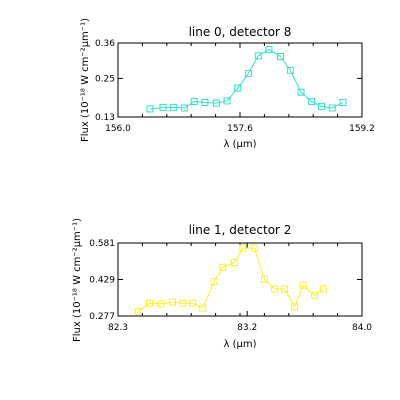  What do you see at coordinates (362, 328) in the screenshot?
I see `x-tick-label: 84.0` at bounding box center [362, 328].